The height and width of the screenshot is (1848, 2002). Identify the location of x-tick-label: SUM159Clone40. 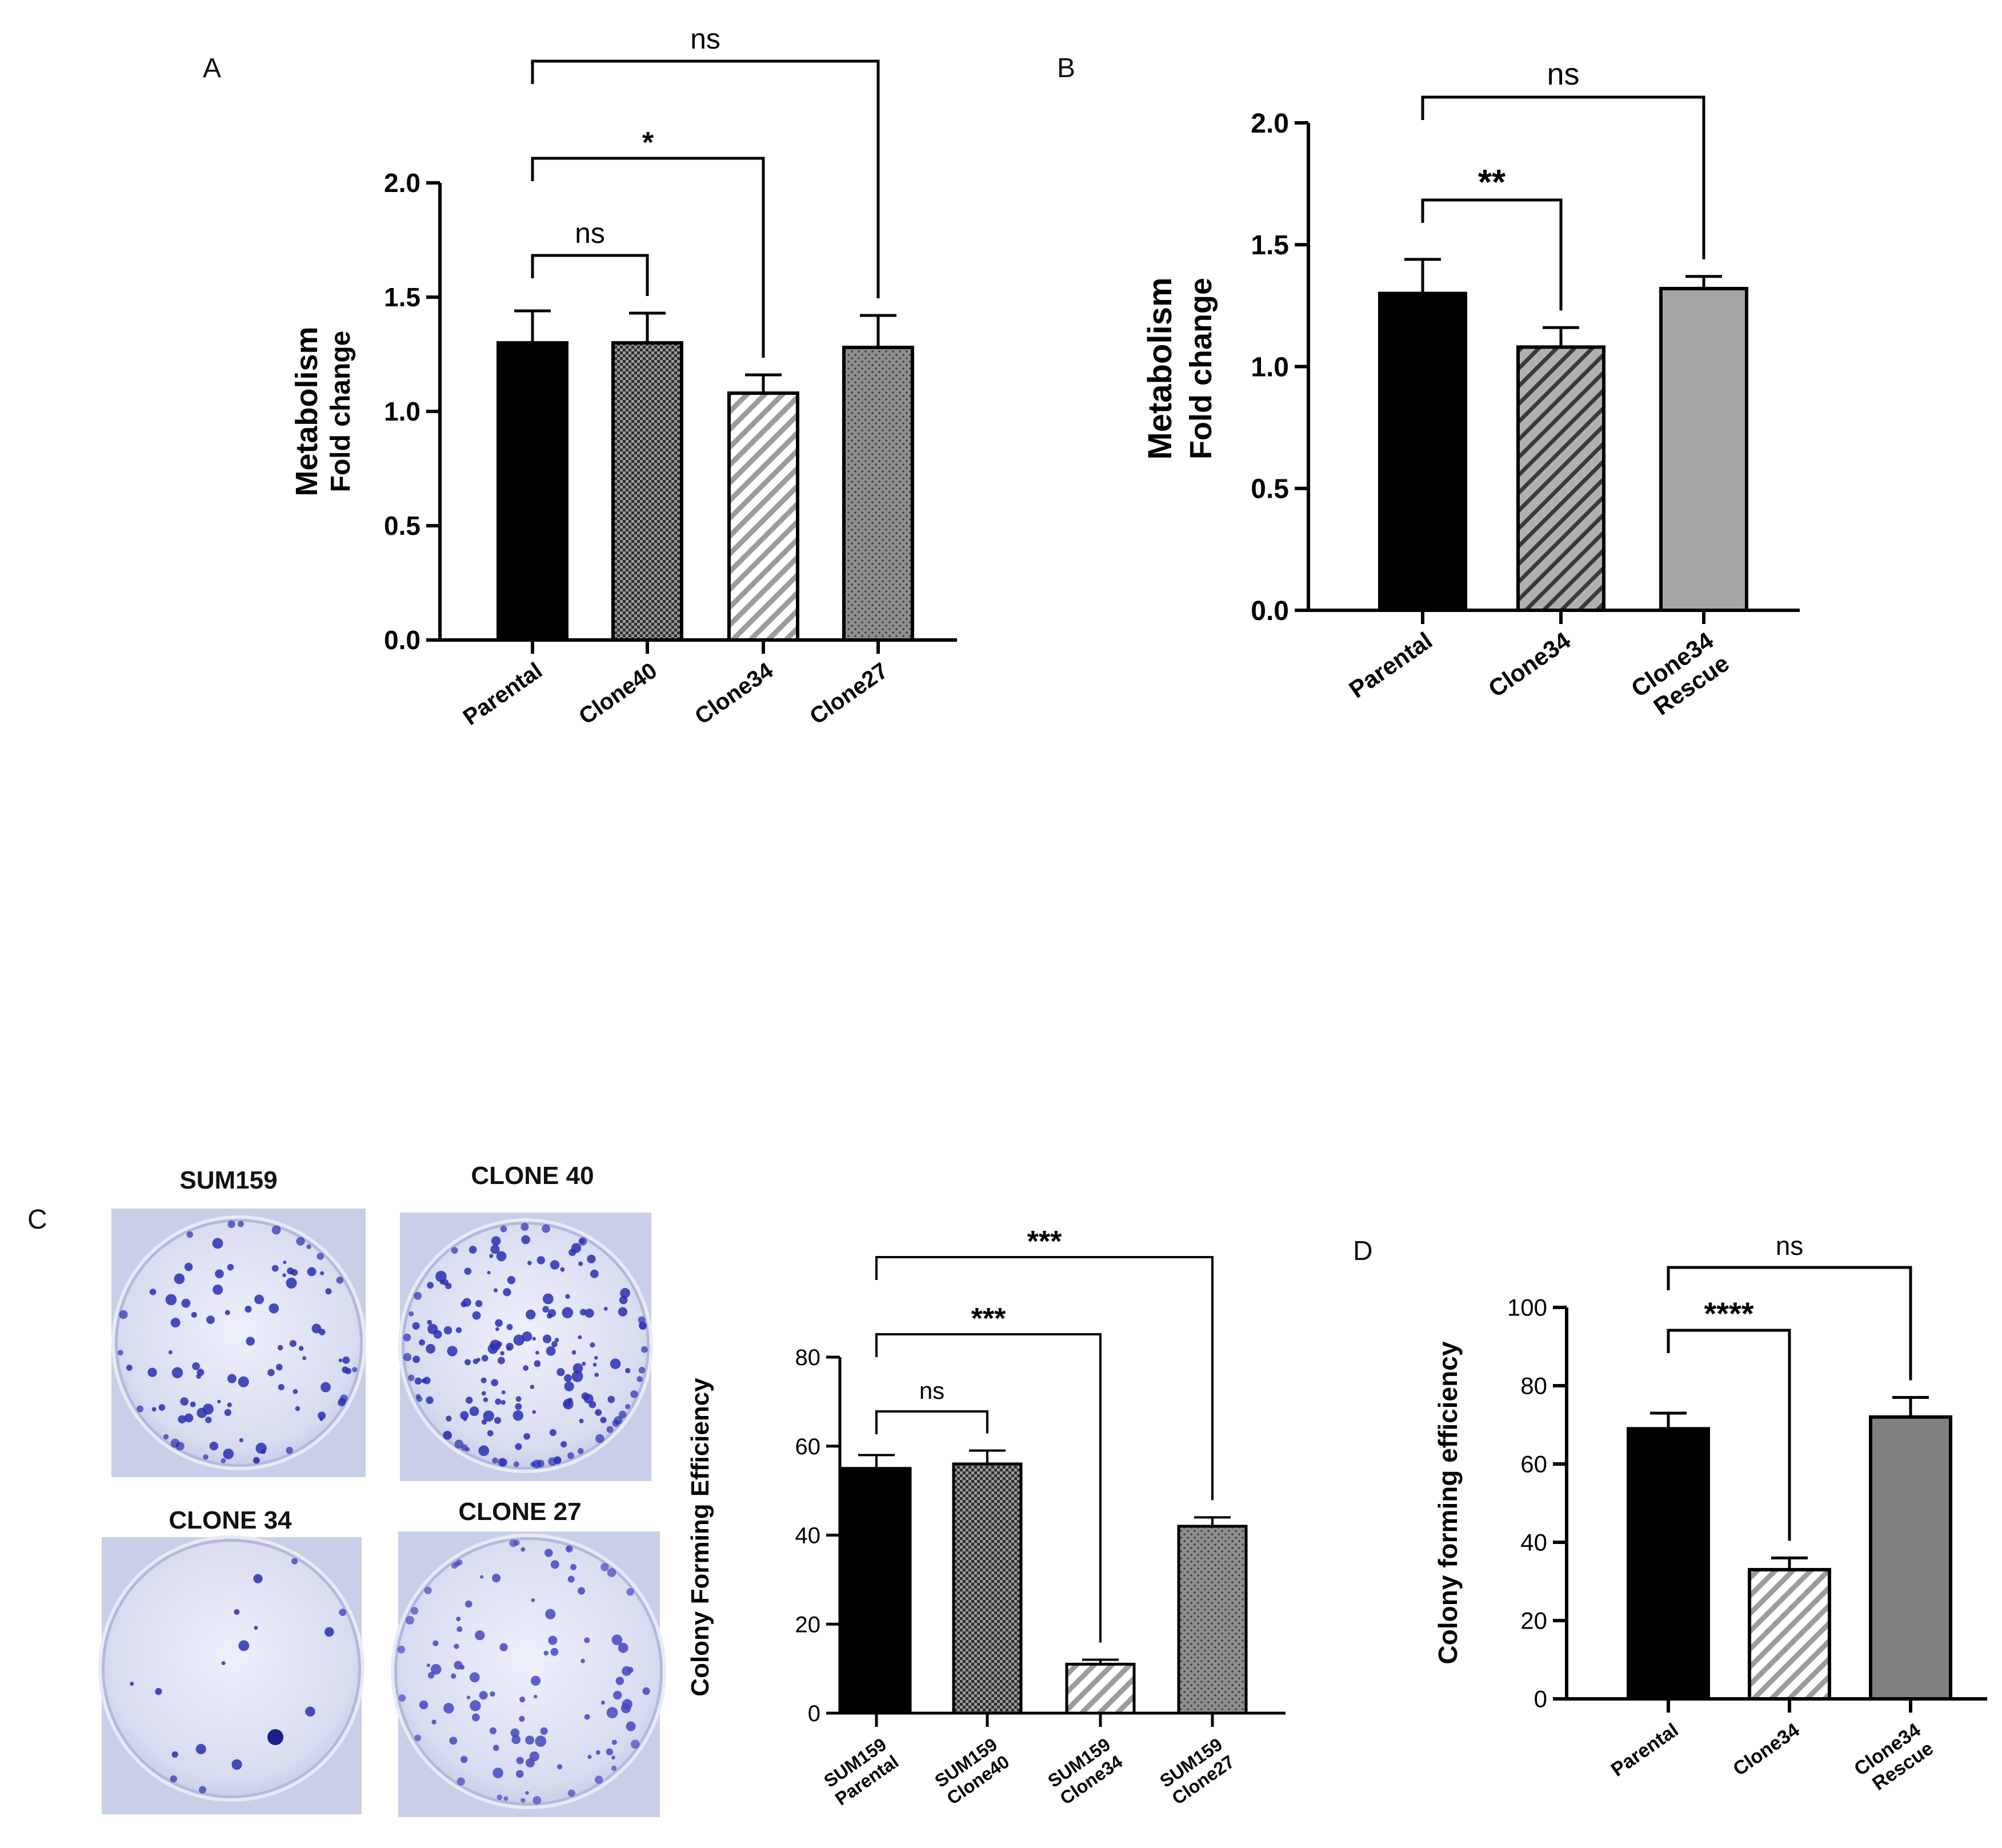
(972, 1771).